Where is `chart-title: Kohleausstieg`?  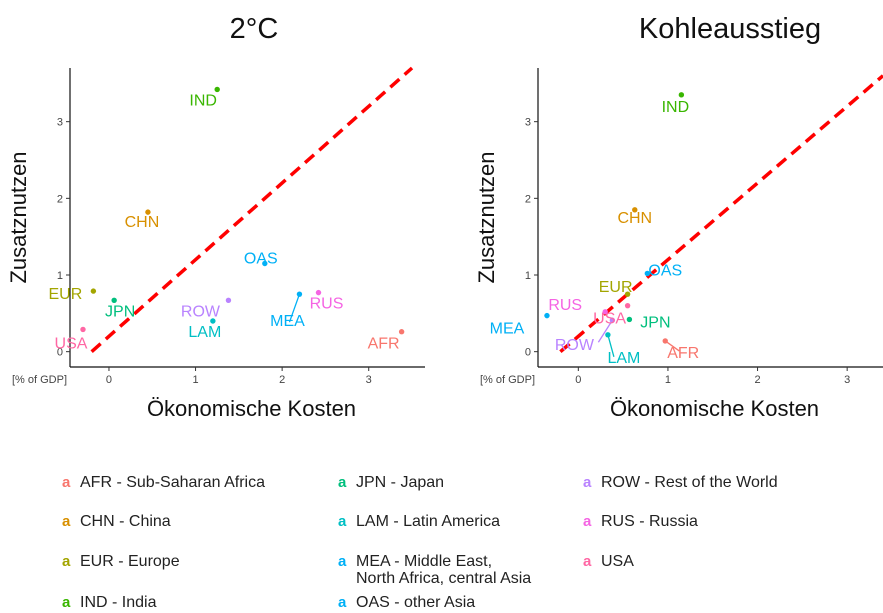 chart-title: Kohleausstieg is located at coordinates (730, 29).